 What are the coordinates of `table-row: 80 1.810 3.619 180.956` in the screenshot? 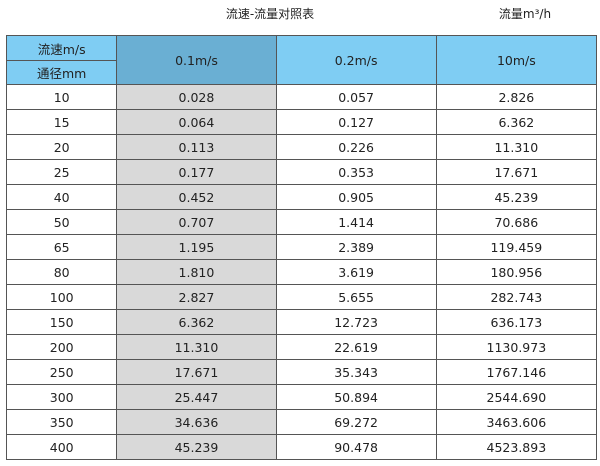 It's located at (301, 272).